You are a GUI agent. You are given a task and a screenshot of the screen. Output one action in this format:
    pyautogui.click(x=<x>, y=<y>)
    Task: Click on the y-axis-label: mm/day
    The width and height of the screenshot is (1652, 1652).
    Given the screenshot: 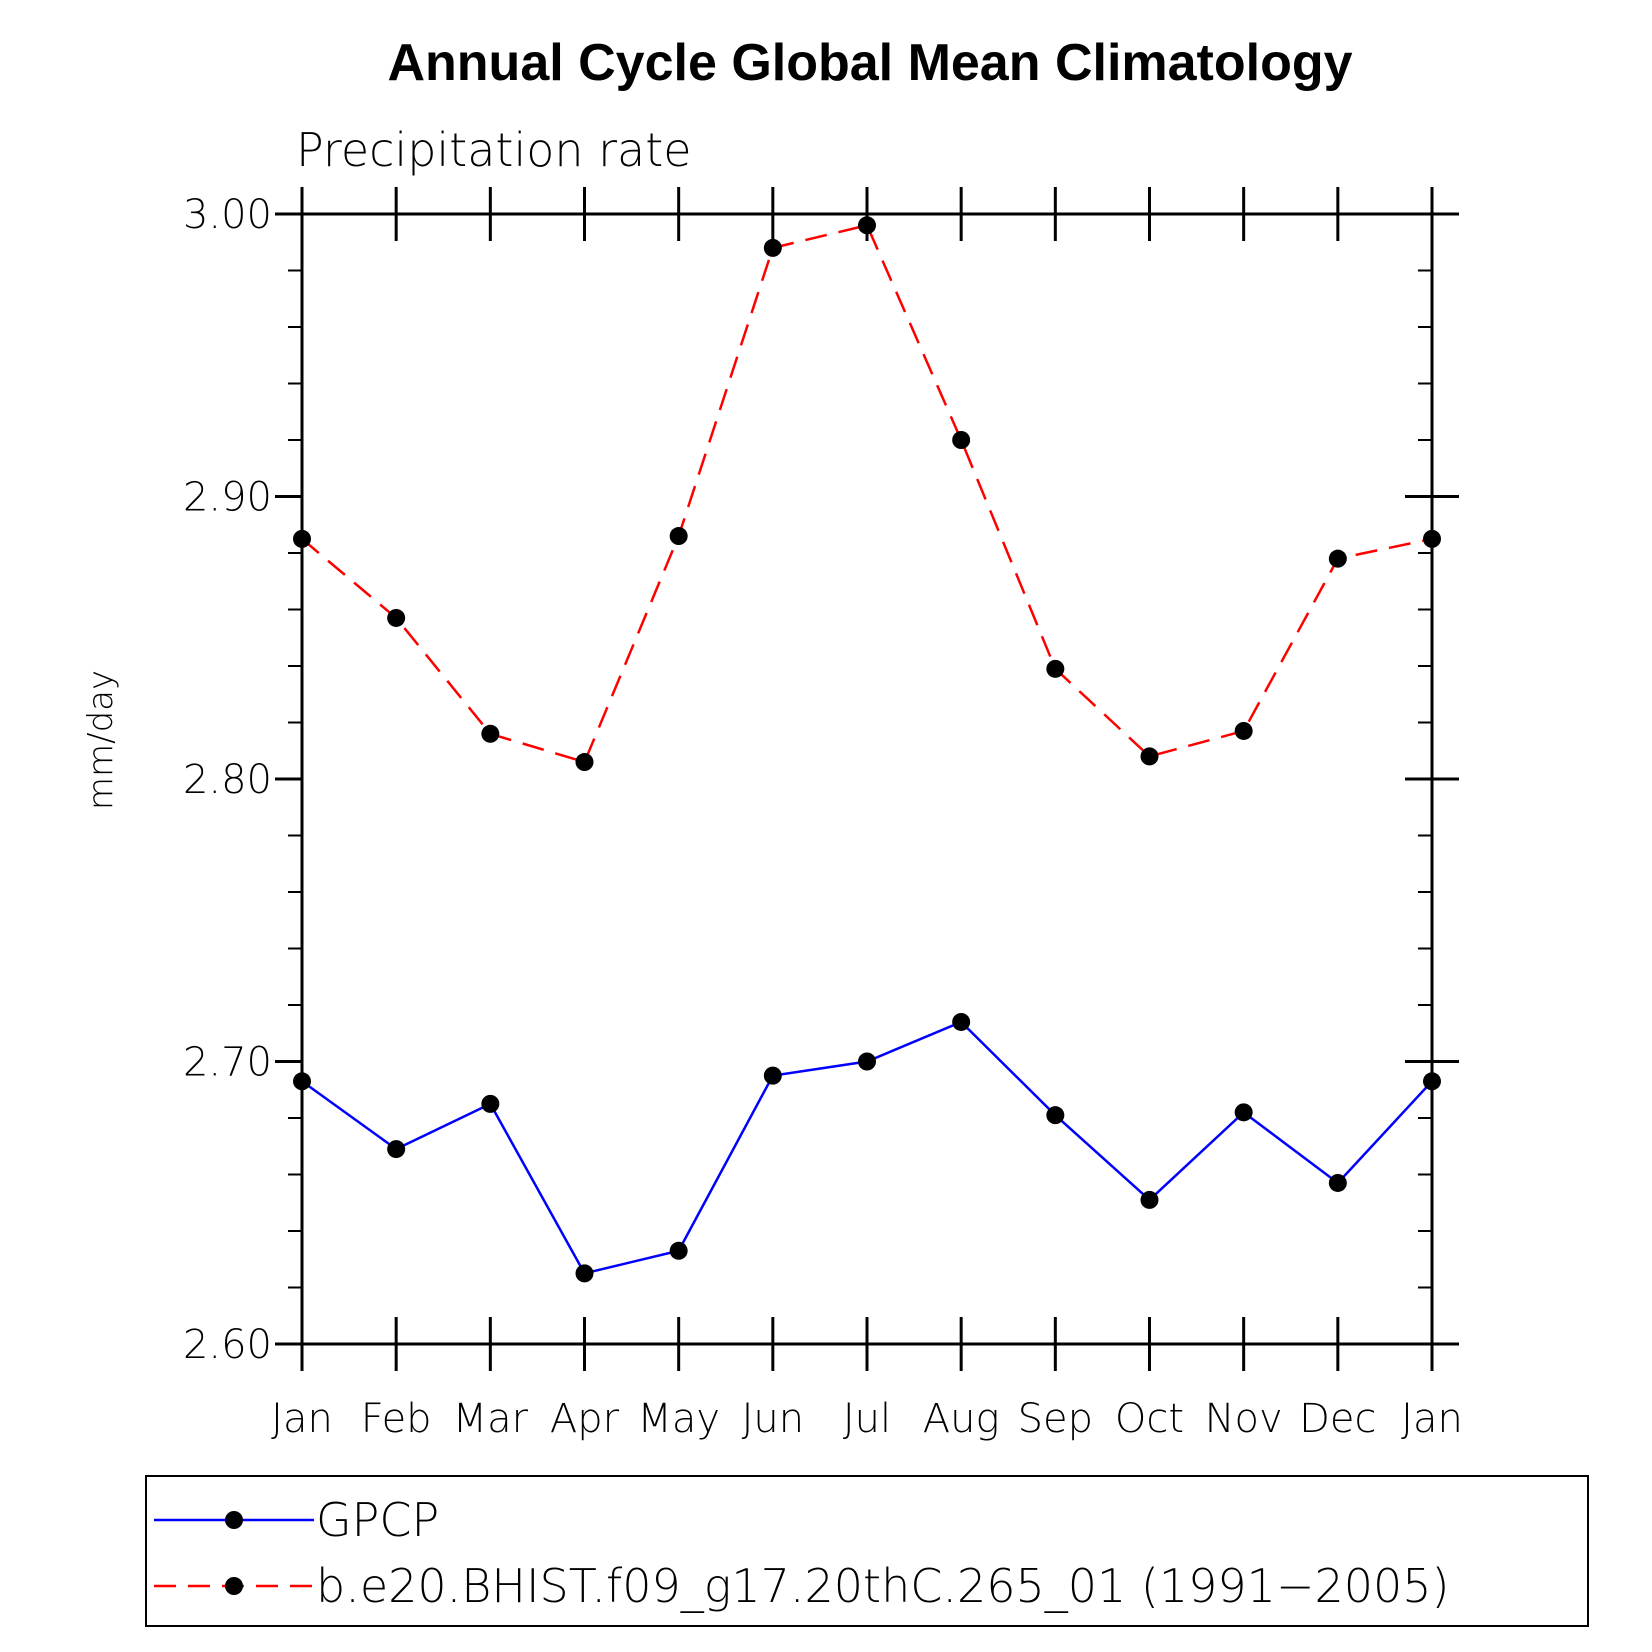 What is the action you would take?
    pyautogui.click(x=101, y=740)
    